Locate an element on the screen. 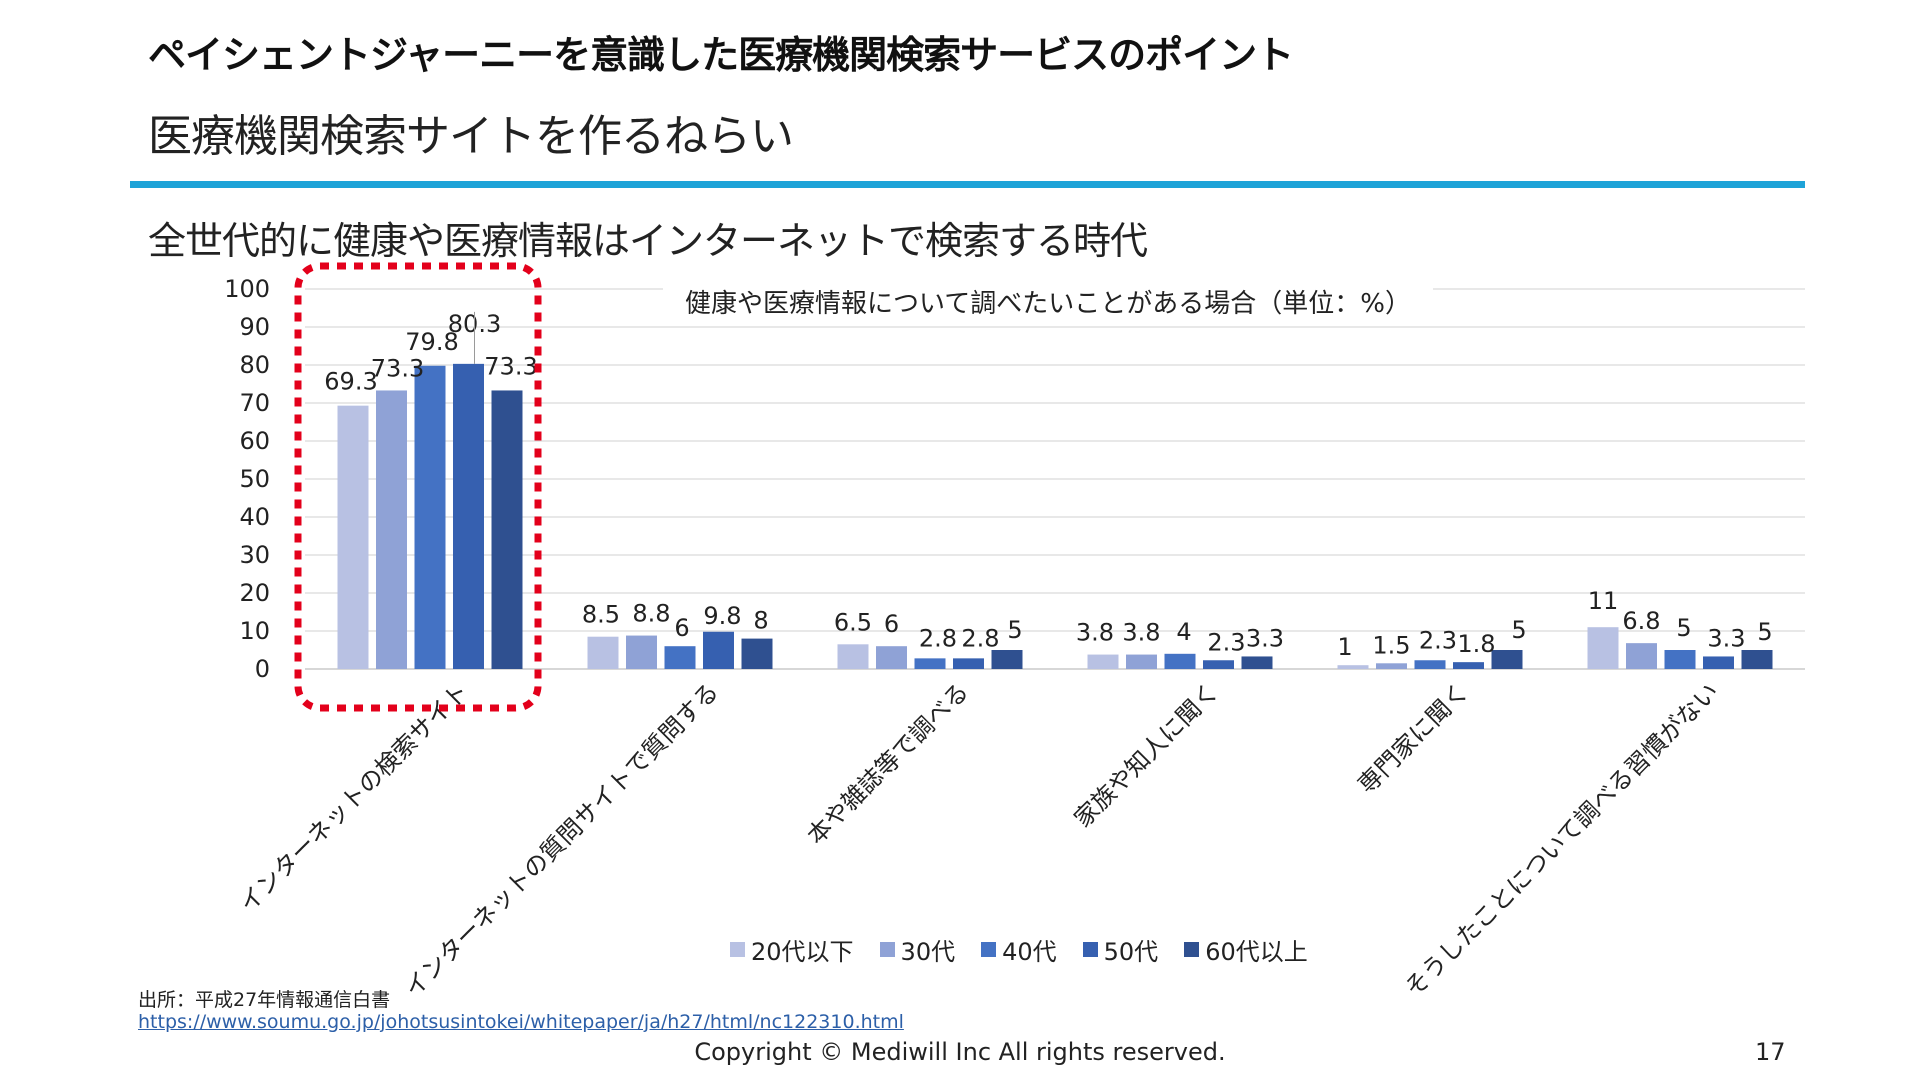 The width and height of the screenshot is (1920, 1080). y-tick-label: 0 is located at coordinates (262, 669).